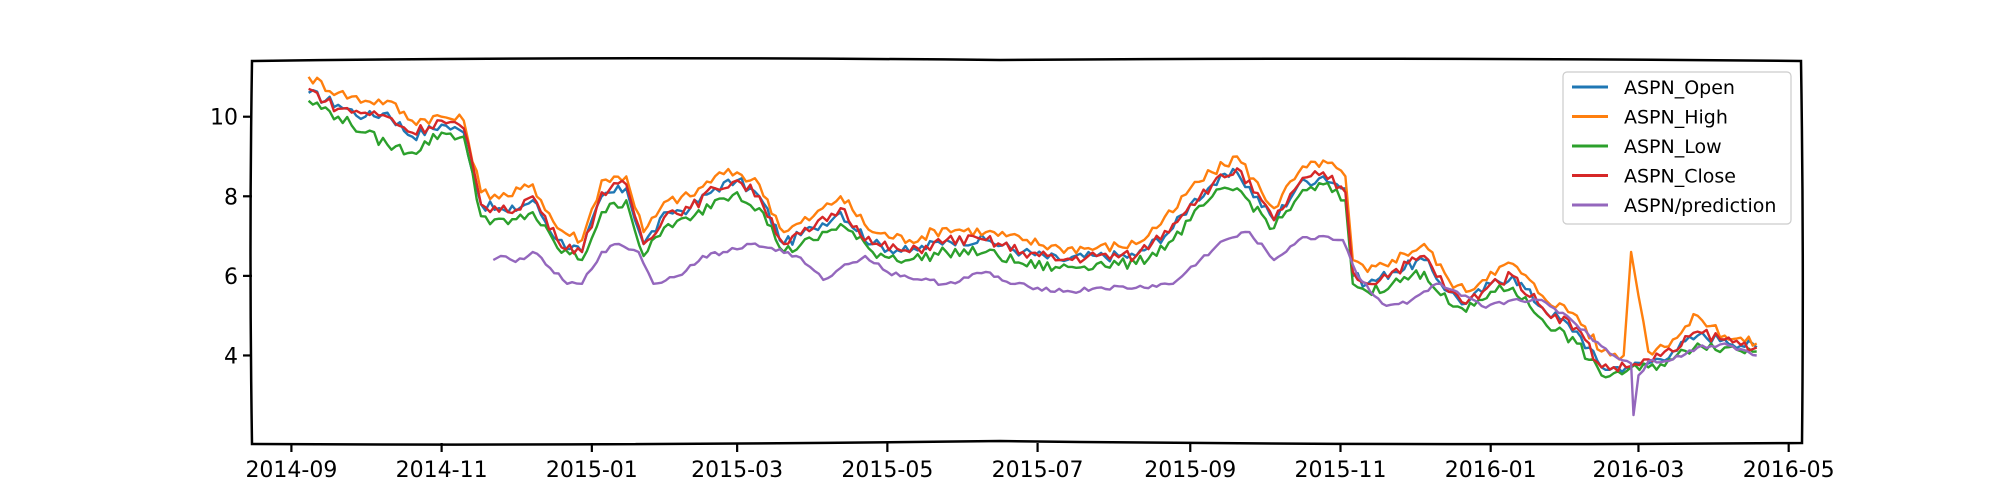 This screenshot has height=500, width=2000. I want to click on legend-label-aspn-close: ASPN_Close, so click(1680, 177).